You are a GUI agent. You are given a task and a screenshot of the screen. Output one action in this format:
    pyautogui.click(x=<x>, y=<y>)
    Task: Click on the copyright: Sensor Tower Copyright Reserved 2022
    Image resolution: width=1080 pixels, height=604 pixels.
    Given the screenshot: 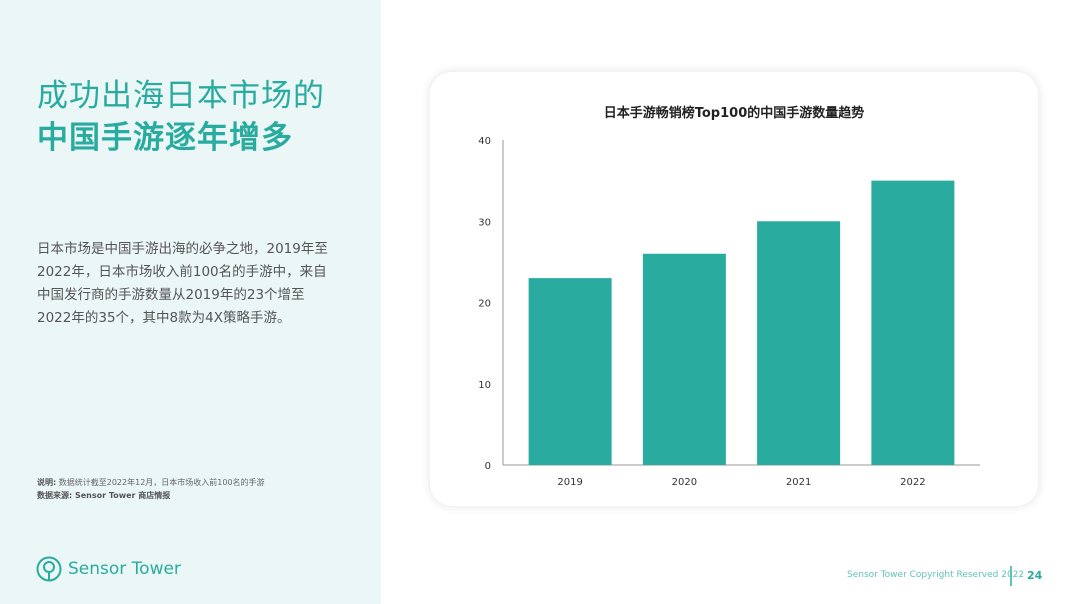 What is the action you would take?
    pyautogui.click(x=936, y=575)
    